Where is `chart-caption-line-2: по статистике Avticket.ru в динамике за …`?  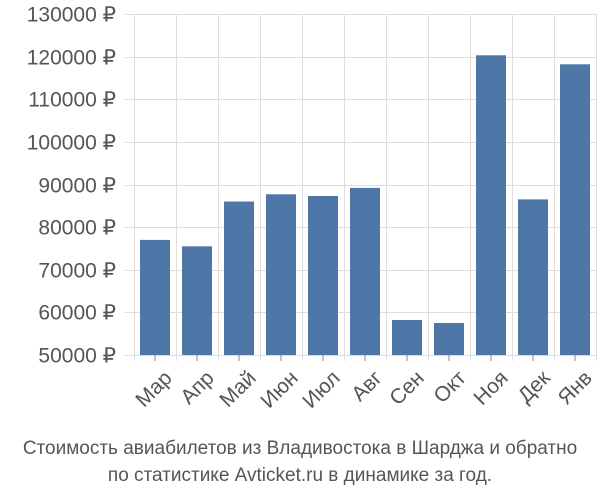 chart-caption-line-2: по статистике Avticket.ru в динамике за … is located at coordinates (300, 475).